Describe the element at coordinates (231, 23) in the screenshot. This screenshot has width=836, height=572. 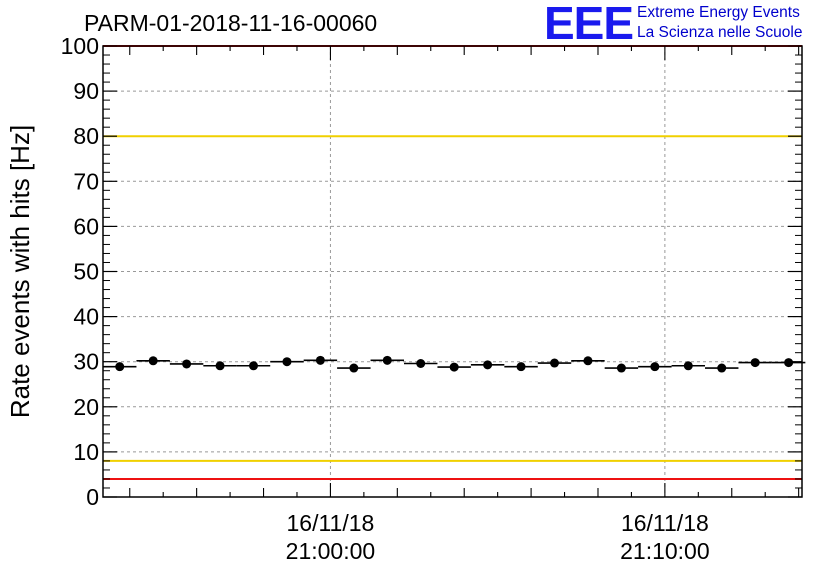
I see `chart-title: PARM-01-2018-11-16-00060` at that location.